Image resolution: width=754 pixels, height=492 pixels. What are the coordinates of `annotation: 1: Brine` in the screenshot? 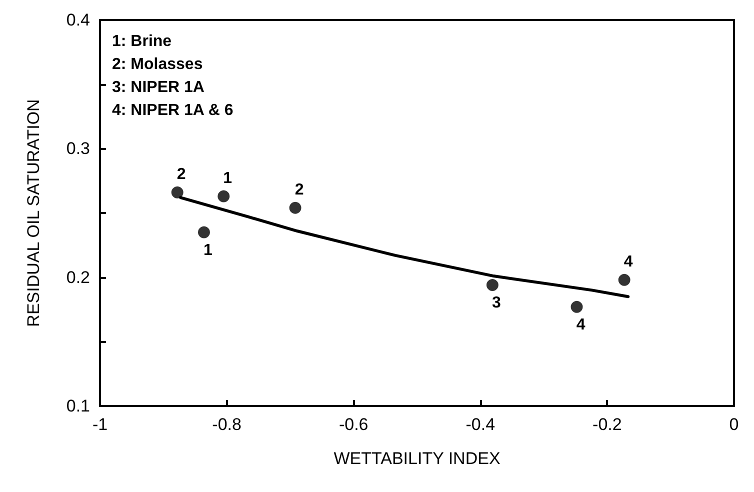 It's located at (142, 41).